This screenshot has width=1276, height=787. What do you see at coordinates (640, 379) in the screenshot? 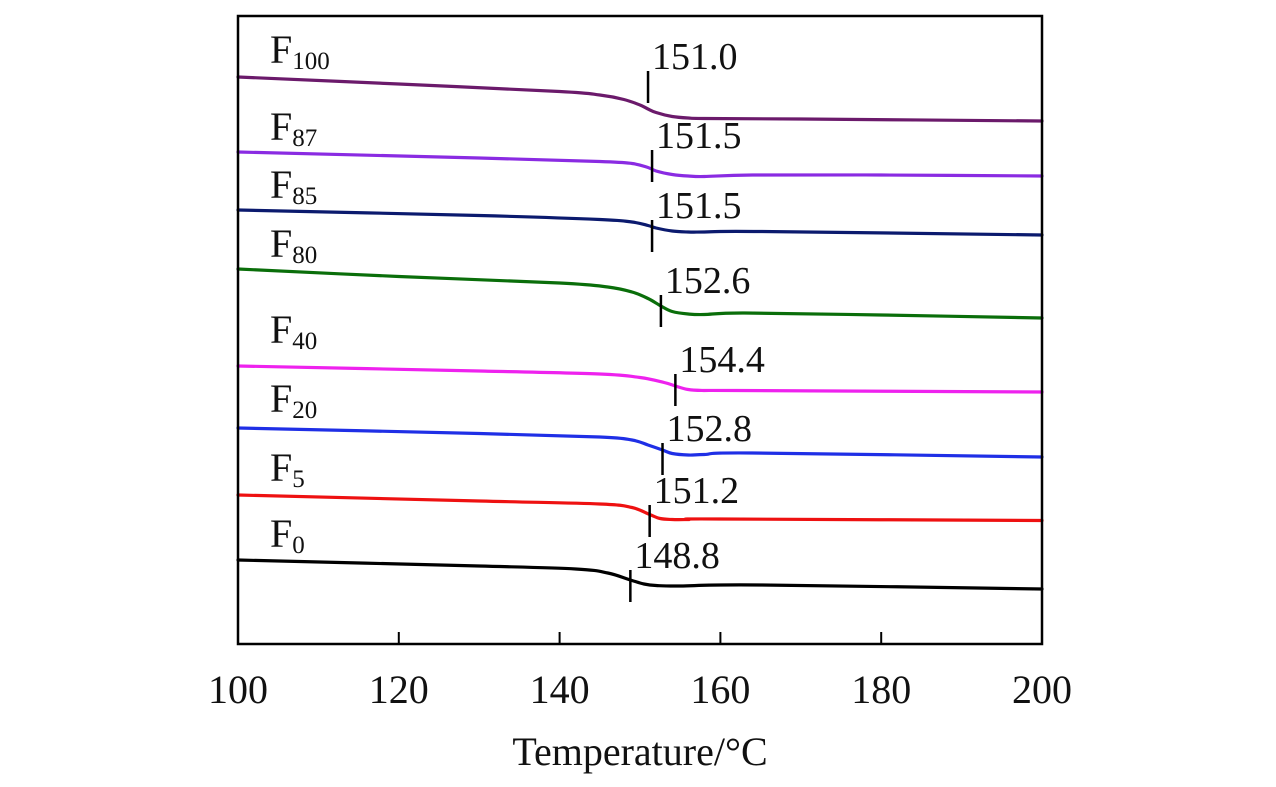
I see `series-line-F40` at bounding box center [640, 379].